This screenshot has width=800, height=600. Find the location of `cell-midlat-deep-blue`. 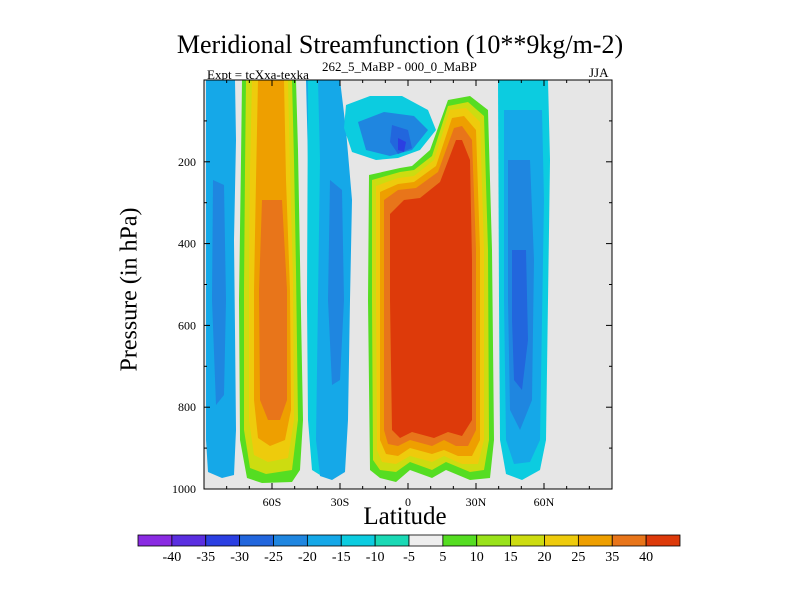

cell-midlat-deep-blue is located at coordinates (336, 282).